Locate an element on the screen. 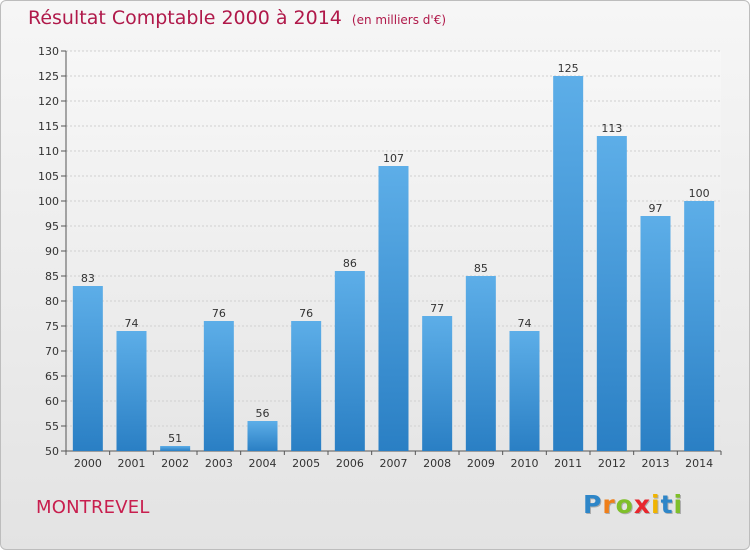 This screenshot has width=750, height=550. x-tick-label: 2001 is located at coordinates (132, 463).